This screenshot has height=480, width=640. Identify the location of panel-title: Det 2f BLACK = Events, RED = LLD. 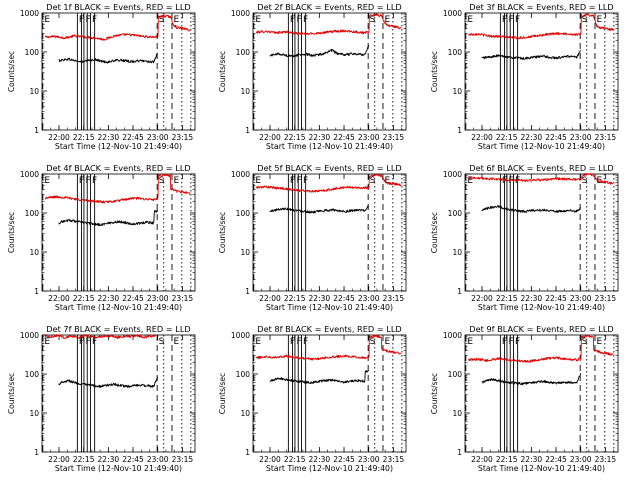
(329, 7).